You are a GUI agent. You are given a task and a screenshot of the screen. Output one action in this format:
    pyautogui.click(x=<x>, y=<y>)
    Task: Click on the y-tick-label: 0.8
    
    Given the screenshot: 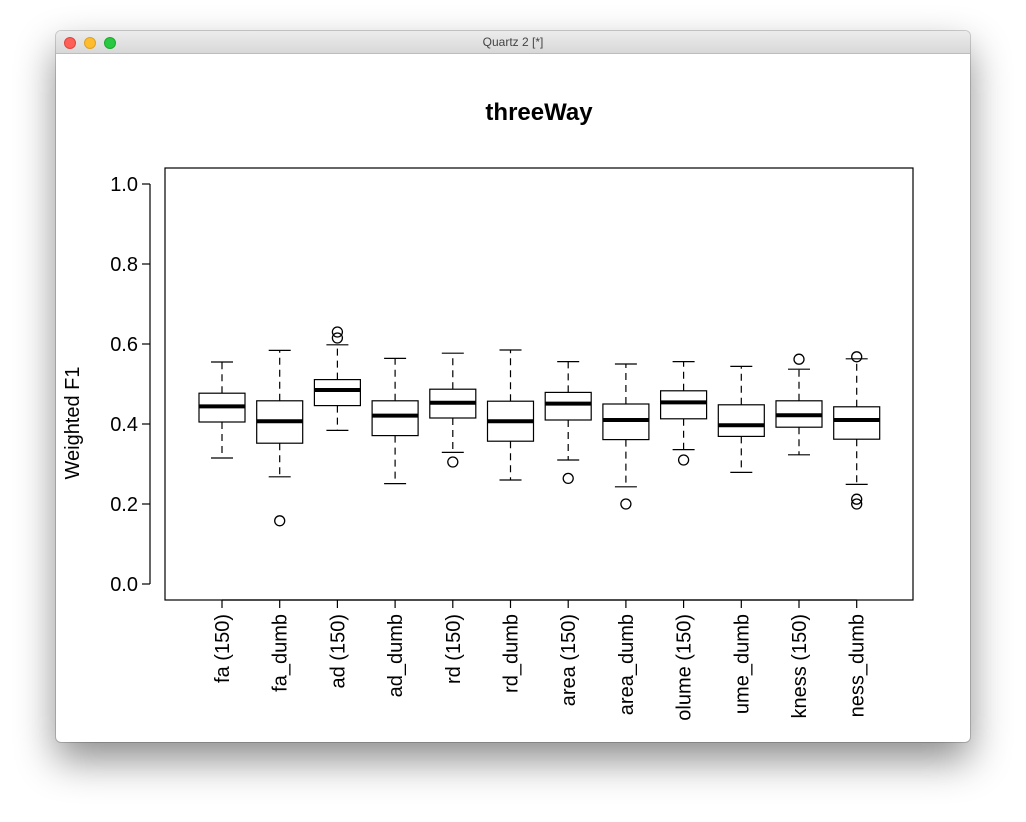 What is the action you would take?
    pyautogui.click(x=124, y=265)
    